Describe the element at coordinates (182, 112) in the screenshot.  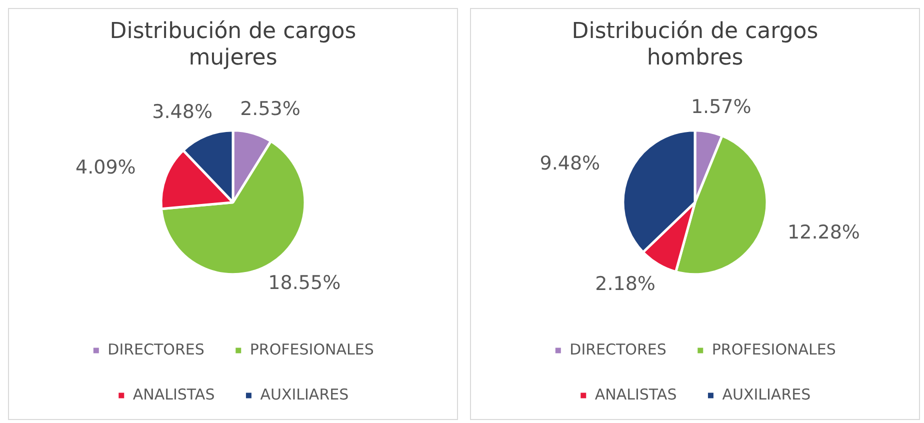
I see `data-label: 3.48%` at that location.